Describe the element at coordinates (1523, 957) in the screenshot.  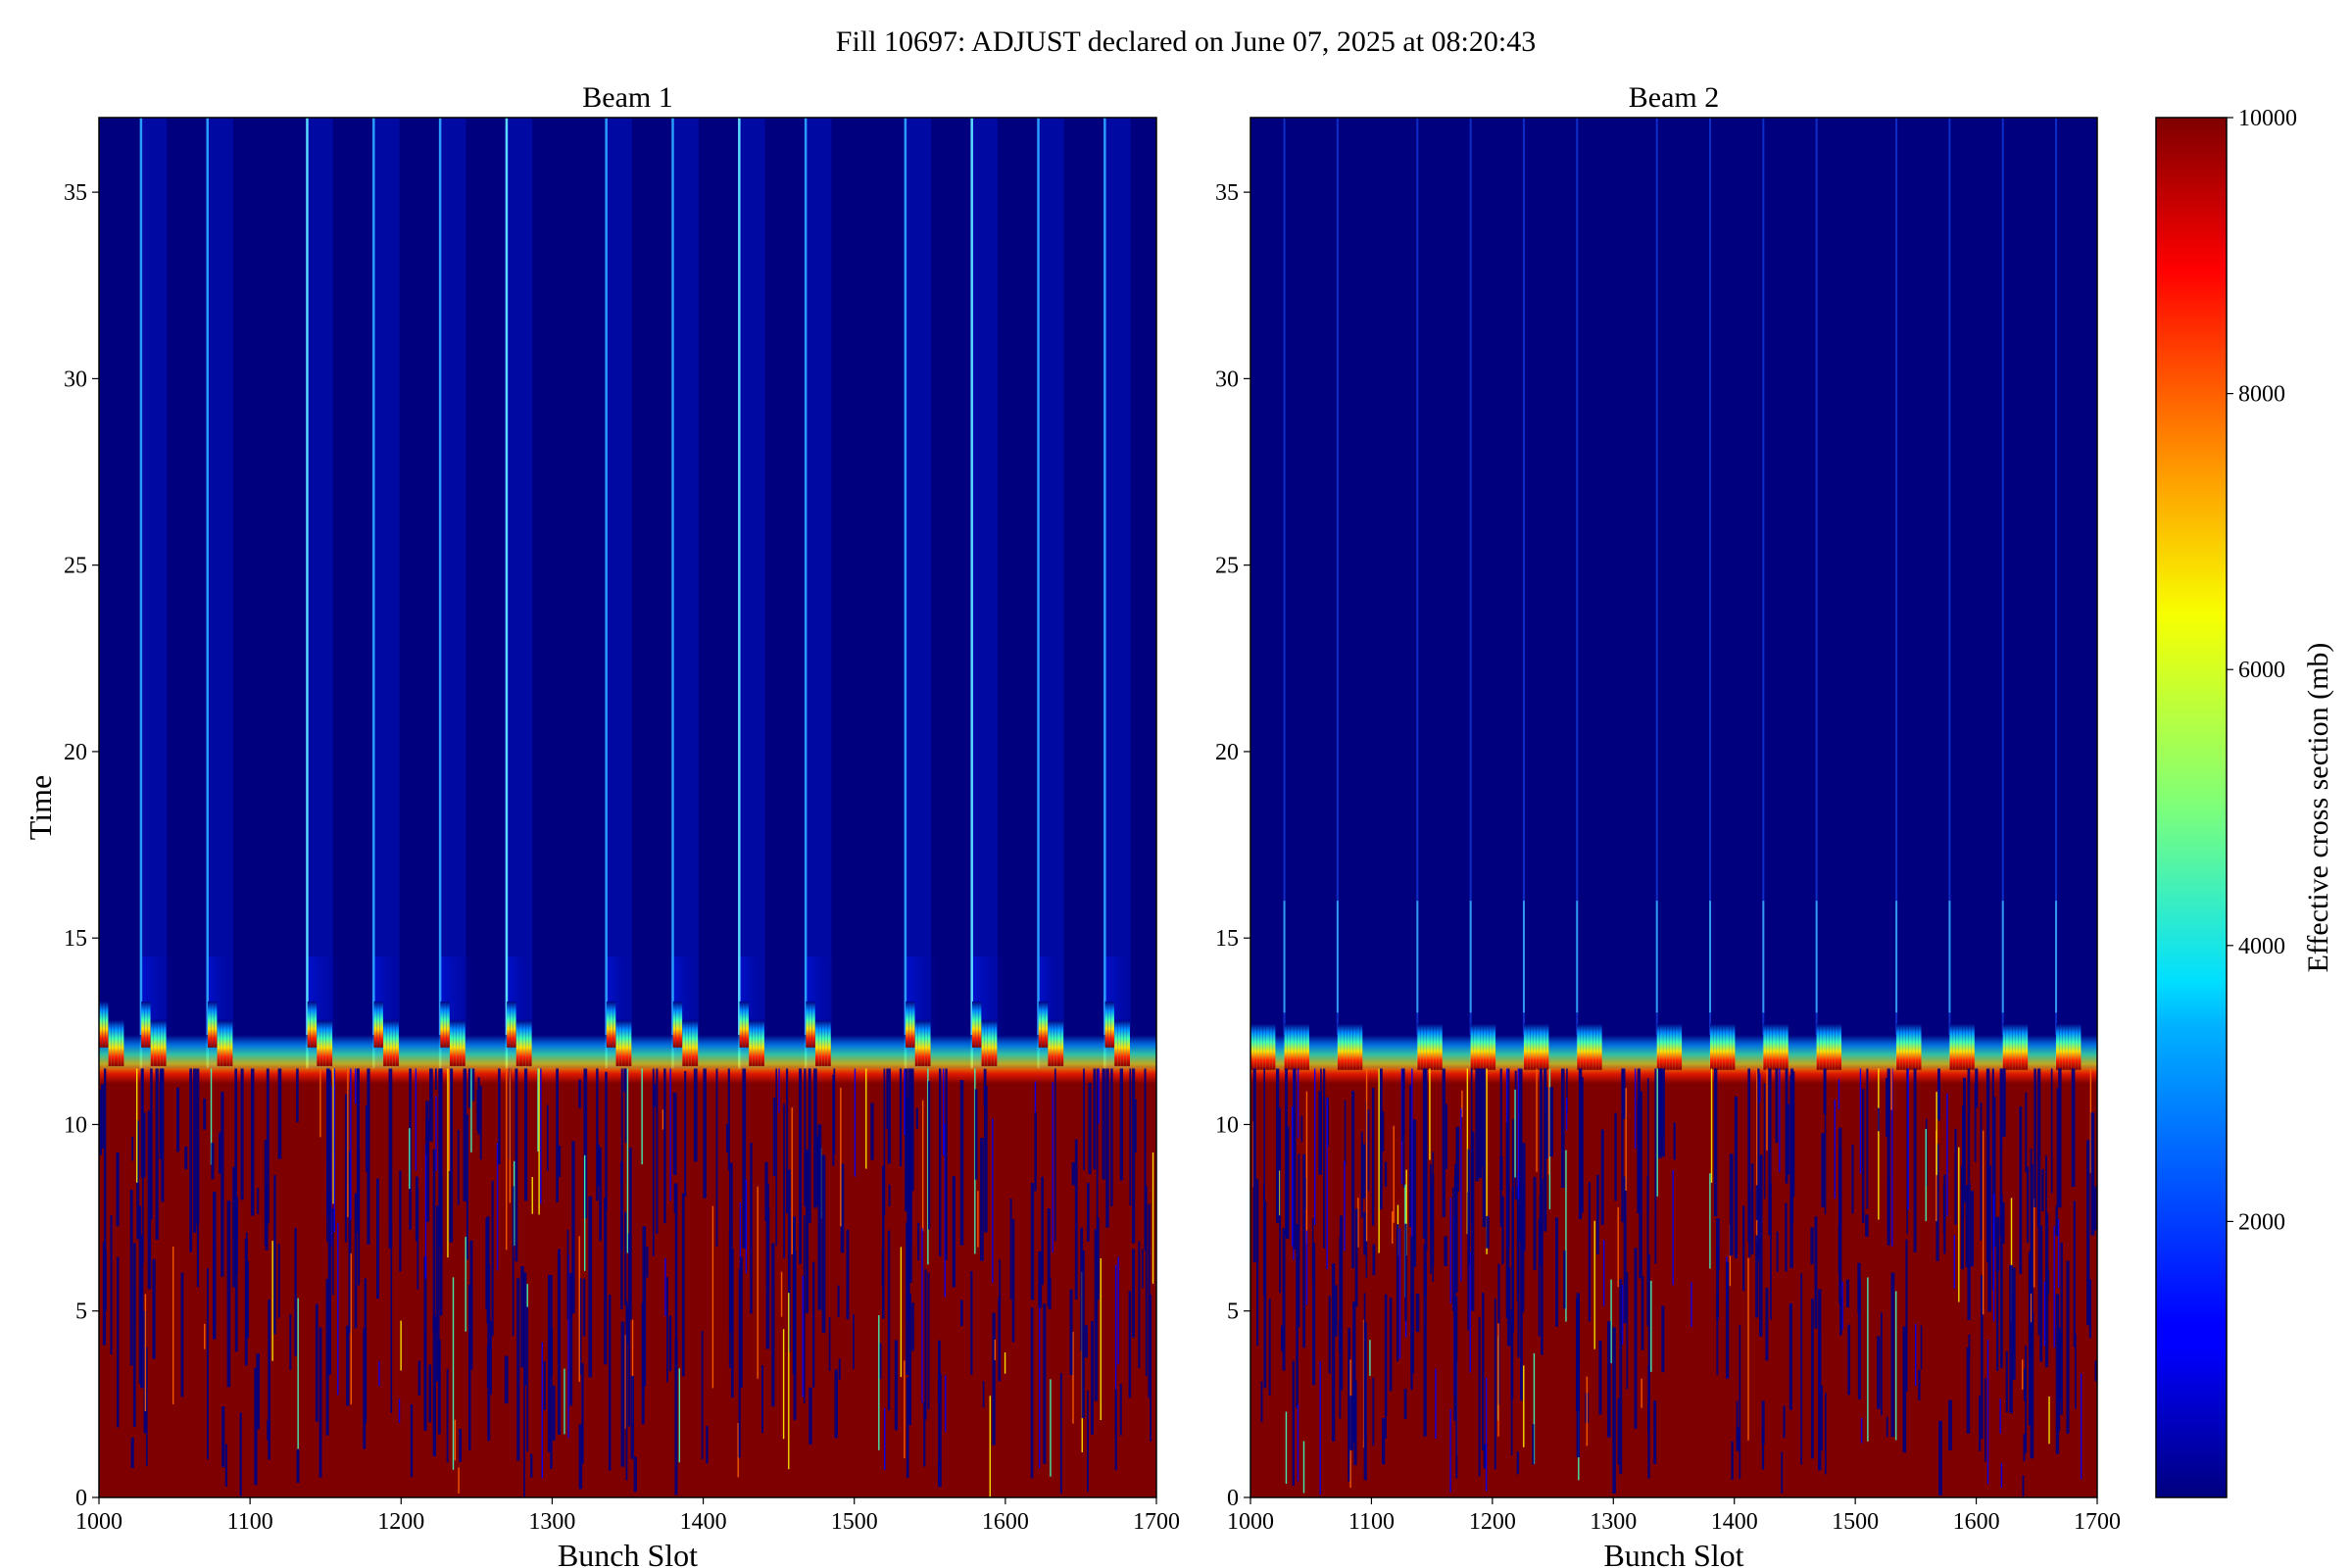
I see `train-streak-tip` at that location.